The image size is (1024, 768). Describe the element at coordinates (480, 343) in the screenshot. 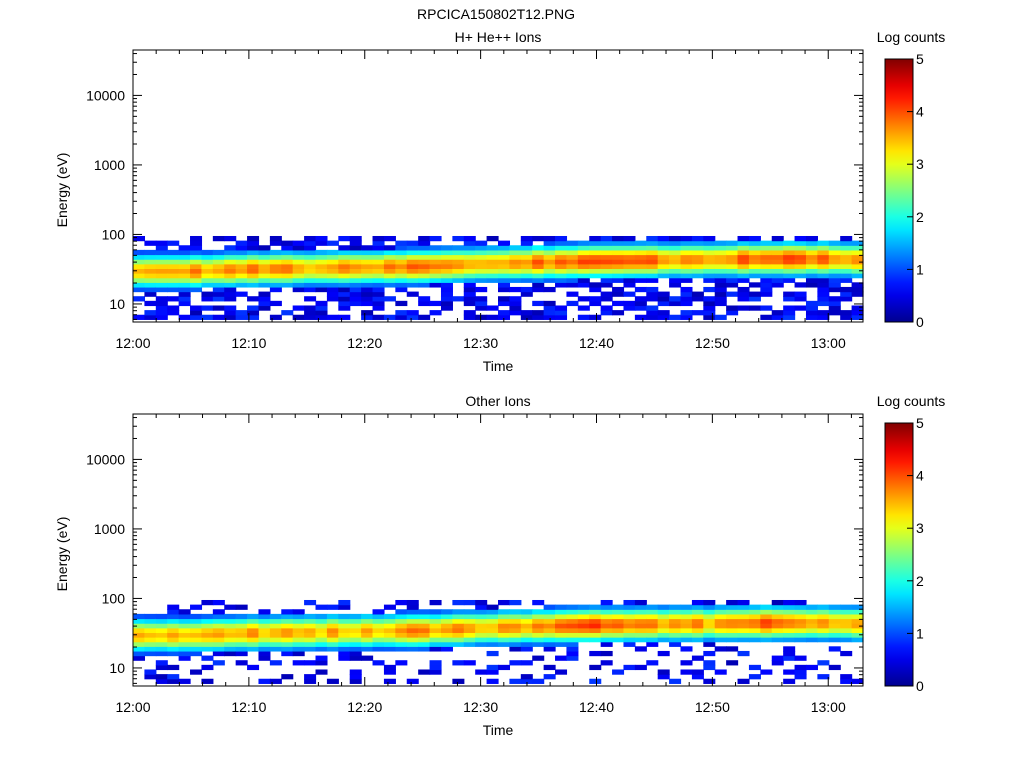

I see `x-tick-label: 12:30` at that location.